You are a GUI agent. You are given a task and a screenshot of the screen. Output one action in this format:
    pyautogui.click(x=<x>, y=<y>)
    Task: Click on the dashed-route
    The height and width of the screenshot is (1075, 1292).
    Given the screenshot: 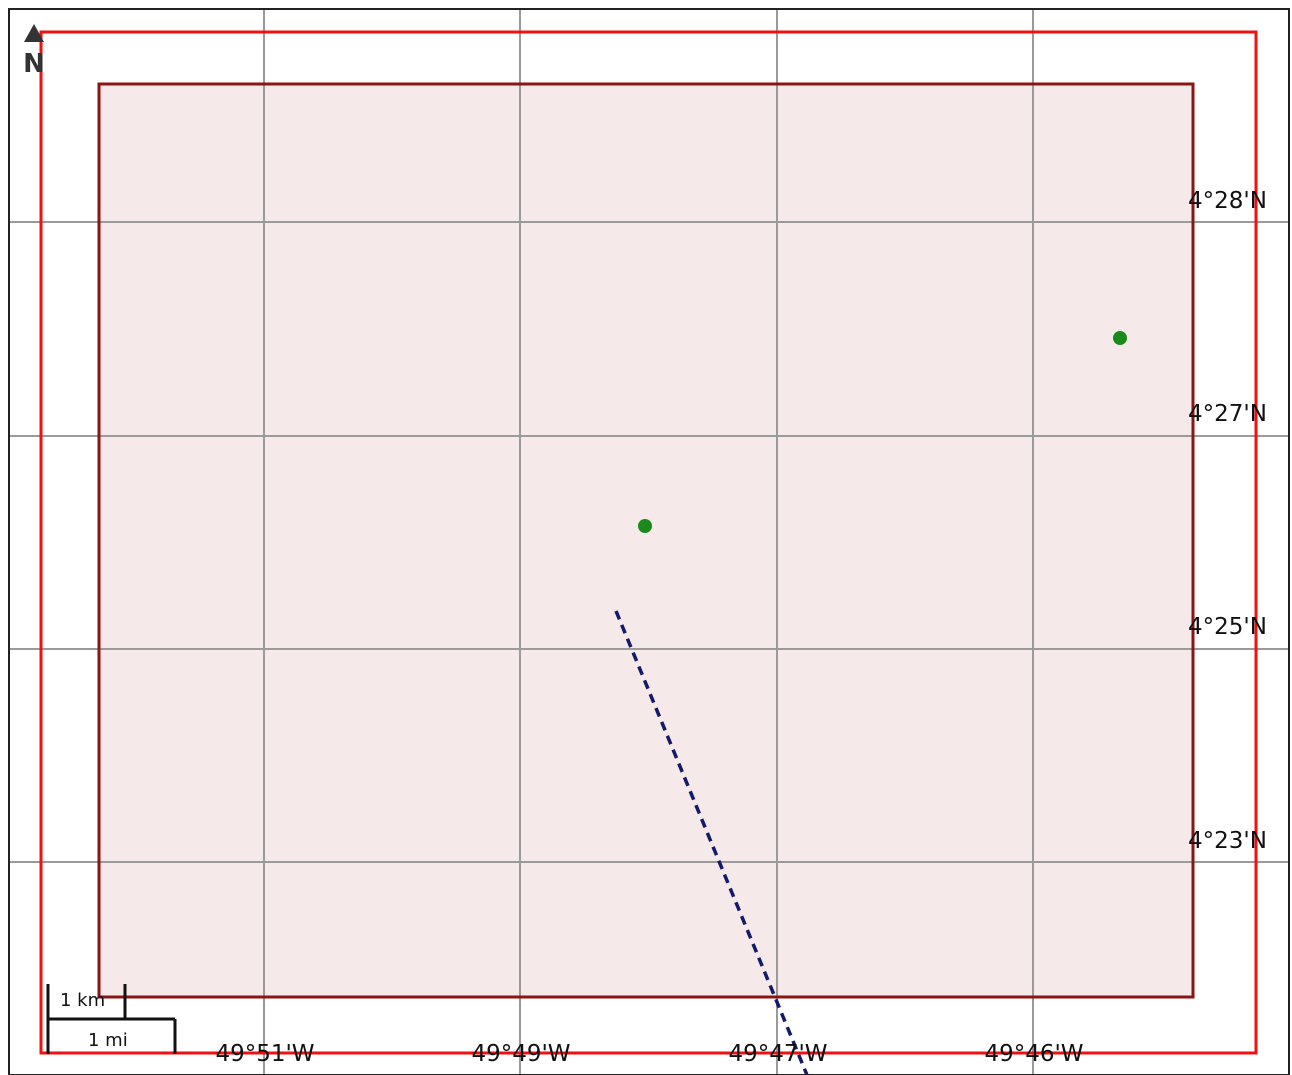 What is the action you would take?
    pyautogui.click(x=711, y=842)
    